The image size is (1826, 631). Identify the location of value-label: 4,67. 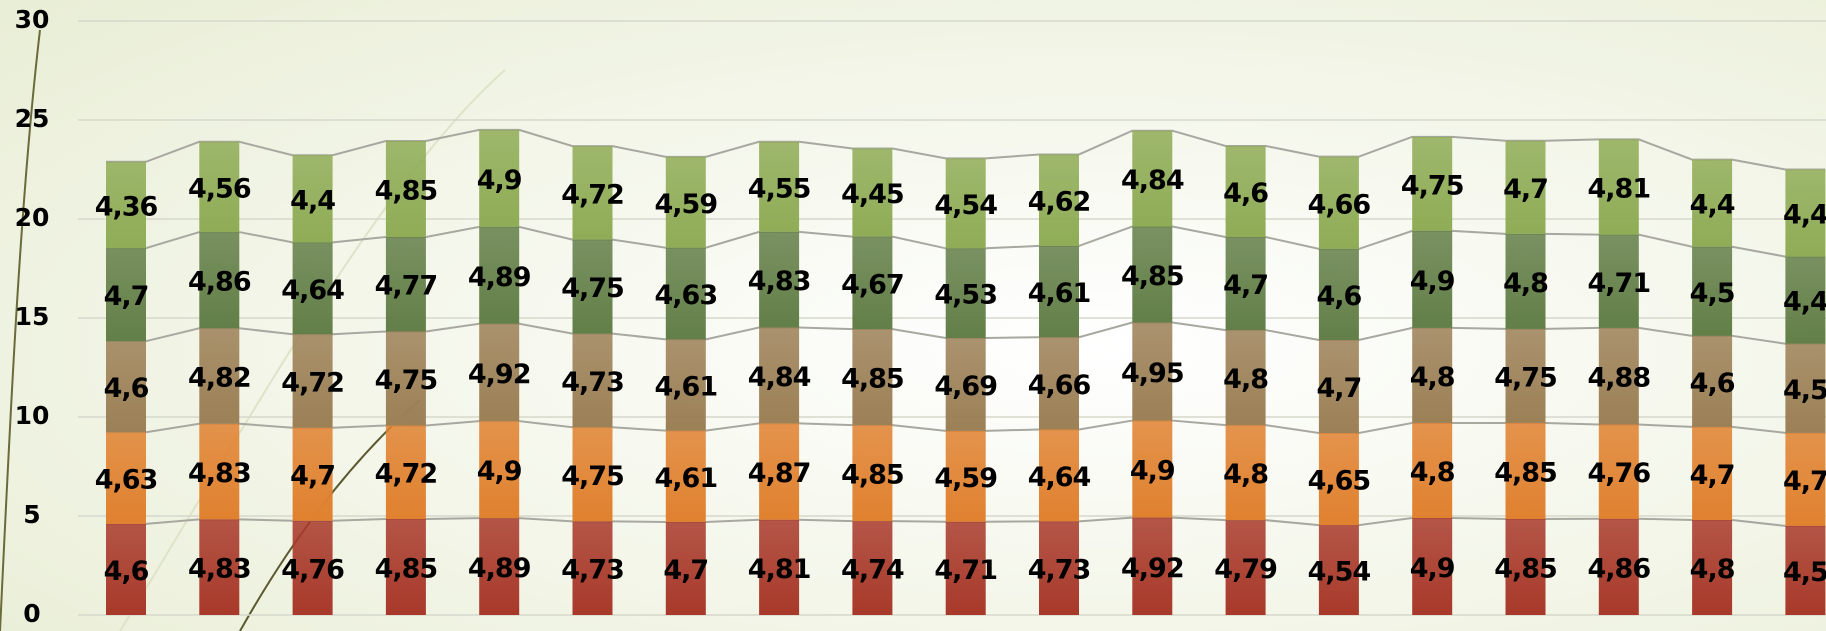
(872, 284).